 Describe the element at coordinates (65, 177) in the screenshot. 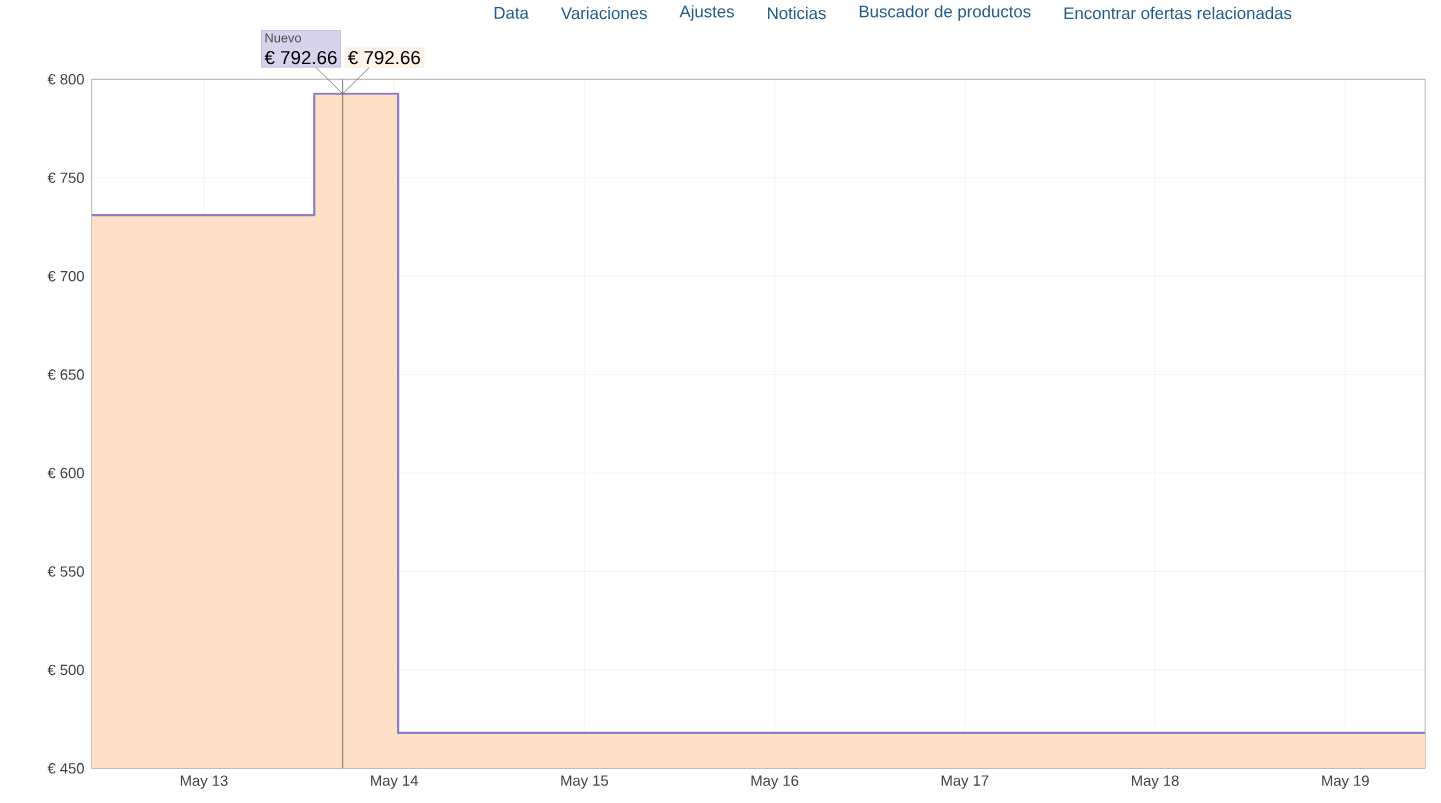

I see `y-tick-label: € 750` at that location.